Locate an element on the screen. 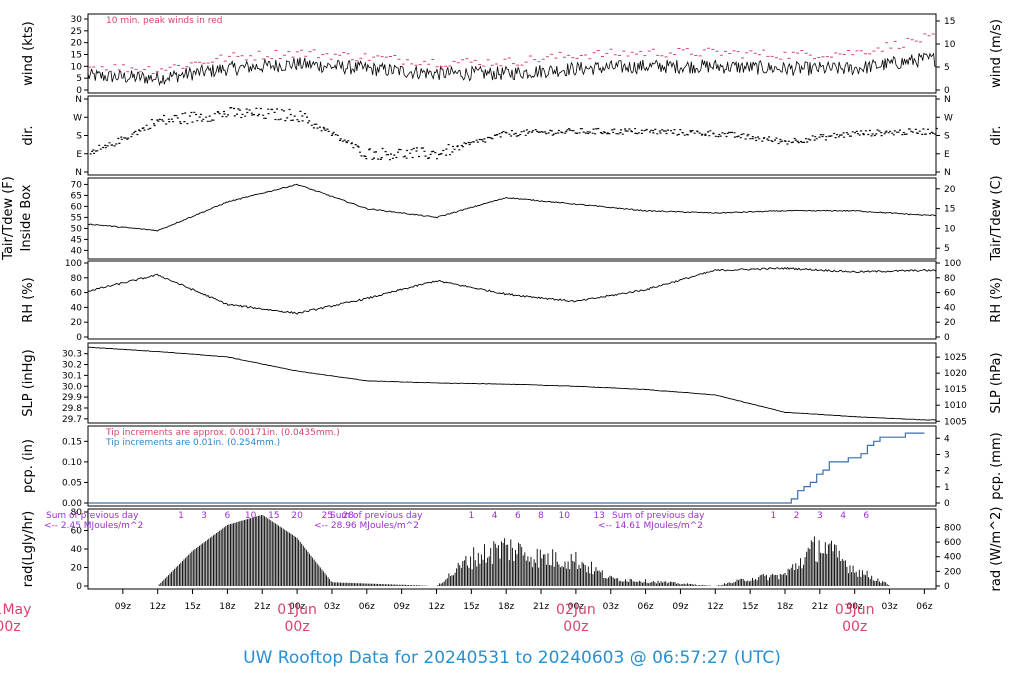  wind-left-tick-label: 10 is located at coordinates (77, 67).